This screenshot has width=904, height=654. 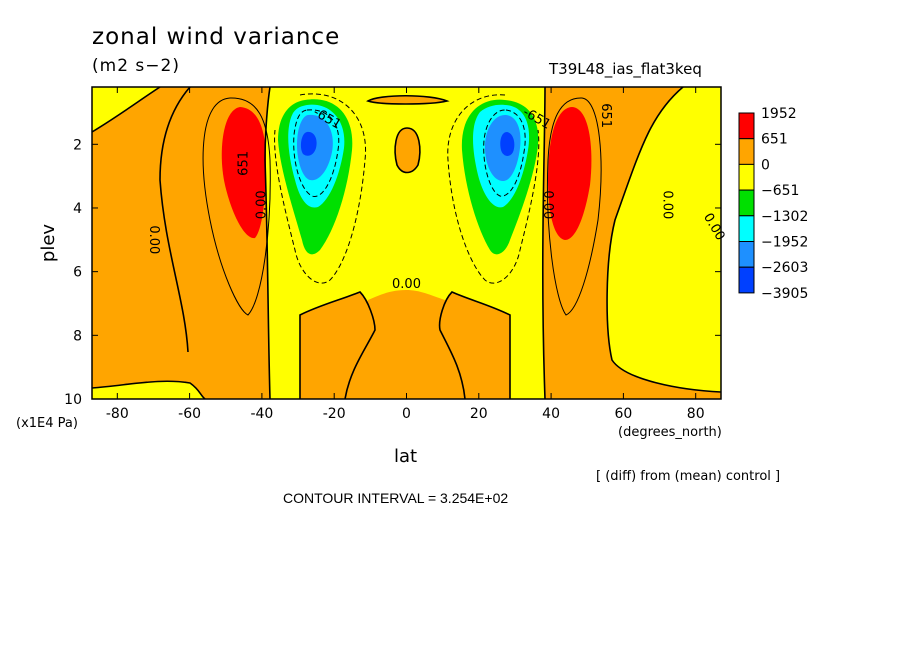 I want to click on x-axis-label: lat, so click(x=406, y=456).